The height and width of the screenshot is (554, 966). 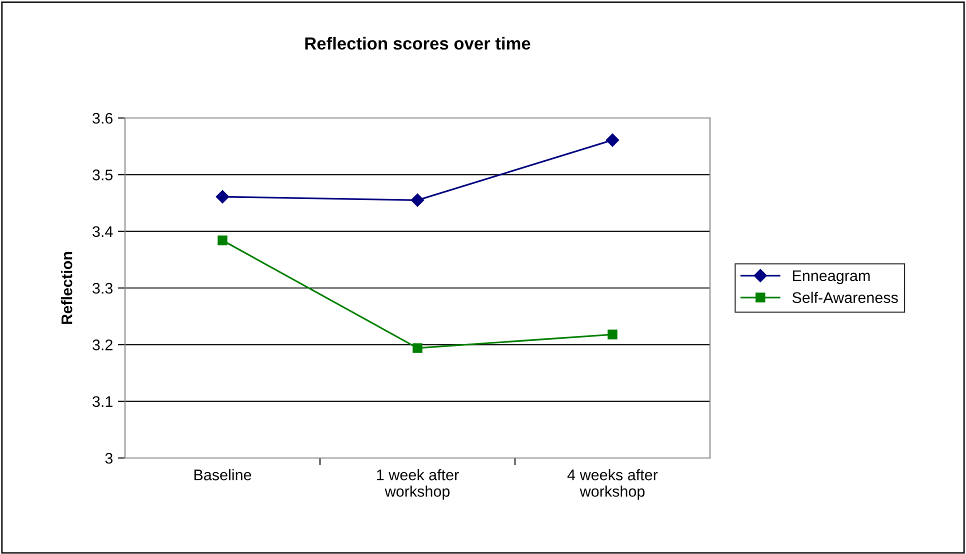 What do you see at coordinates (845, 298) in the screenshot?
I see `legend-label: Self-Awareness` at bounding box center [845, 298].